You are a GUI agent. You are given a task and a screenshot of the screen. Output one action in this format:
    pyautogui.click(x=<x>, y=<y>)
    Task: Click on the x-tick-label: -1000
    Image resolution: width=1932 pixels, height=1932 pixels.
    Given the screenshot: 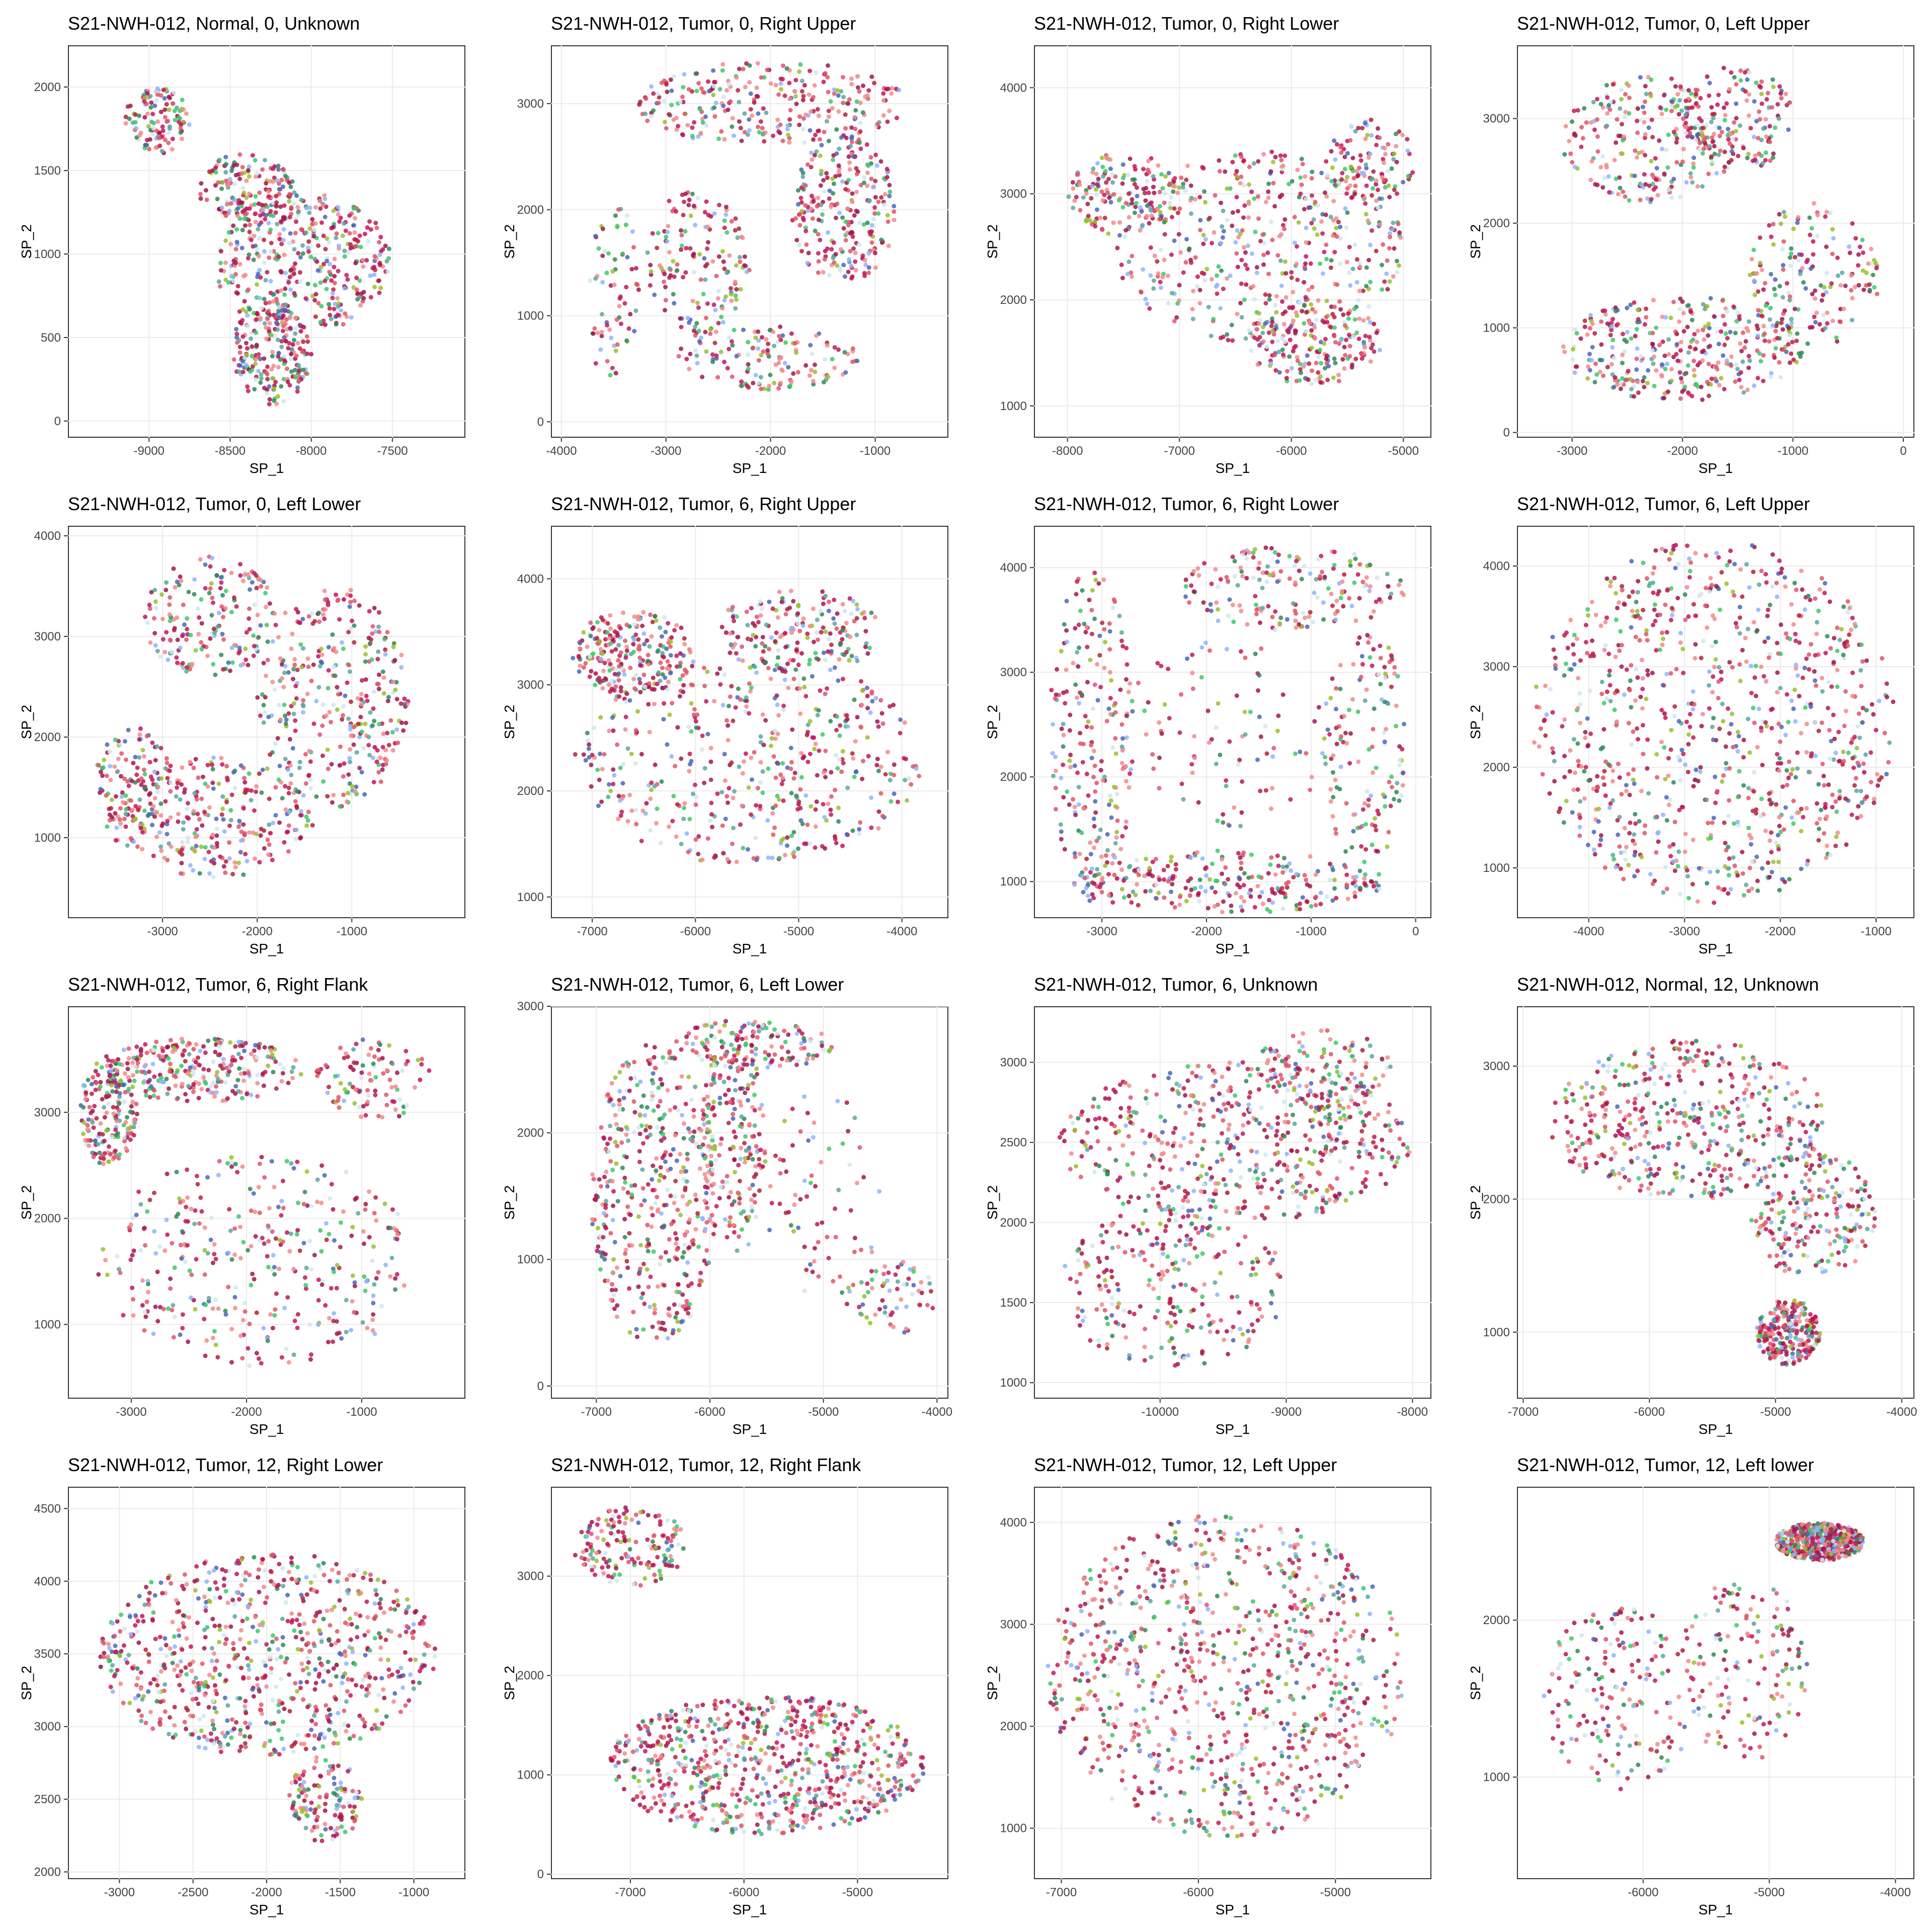 What is the action you would take?
    pyautogui.click(x=352, y=931)
    